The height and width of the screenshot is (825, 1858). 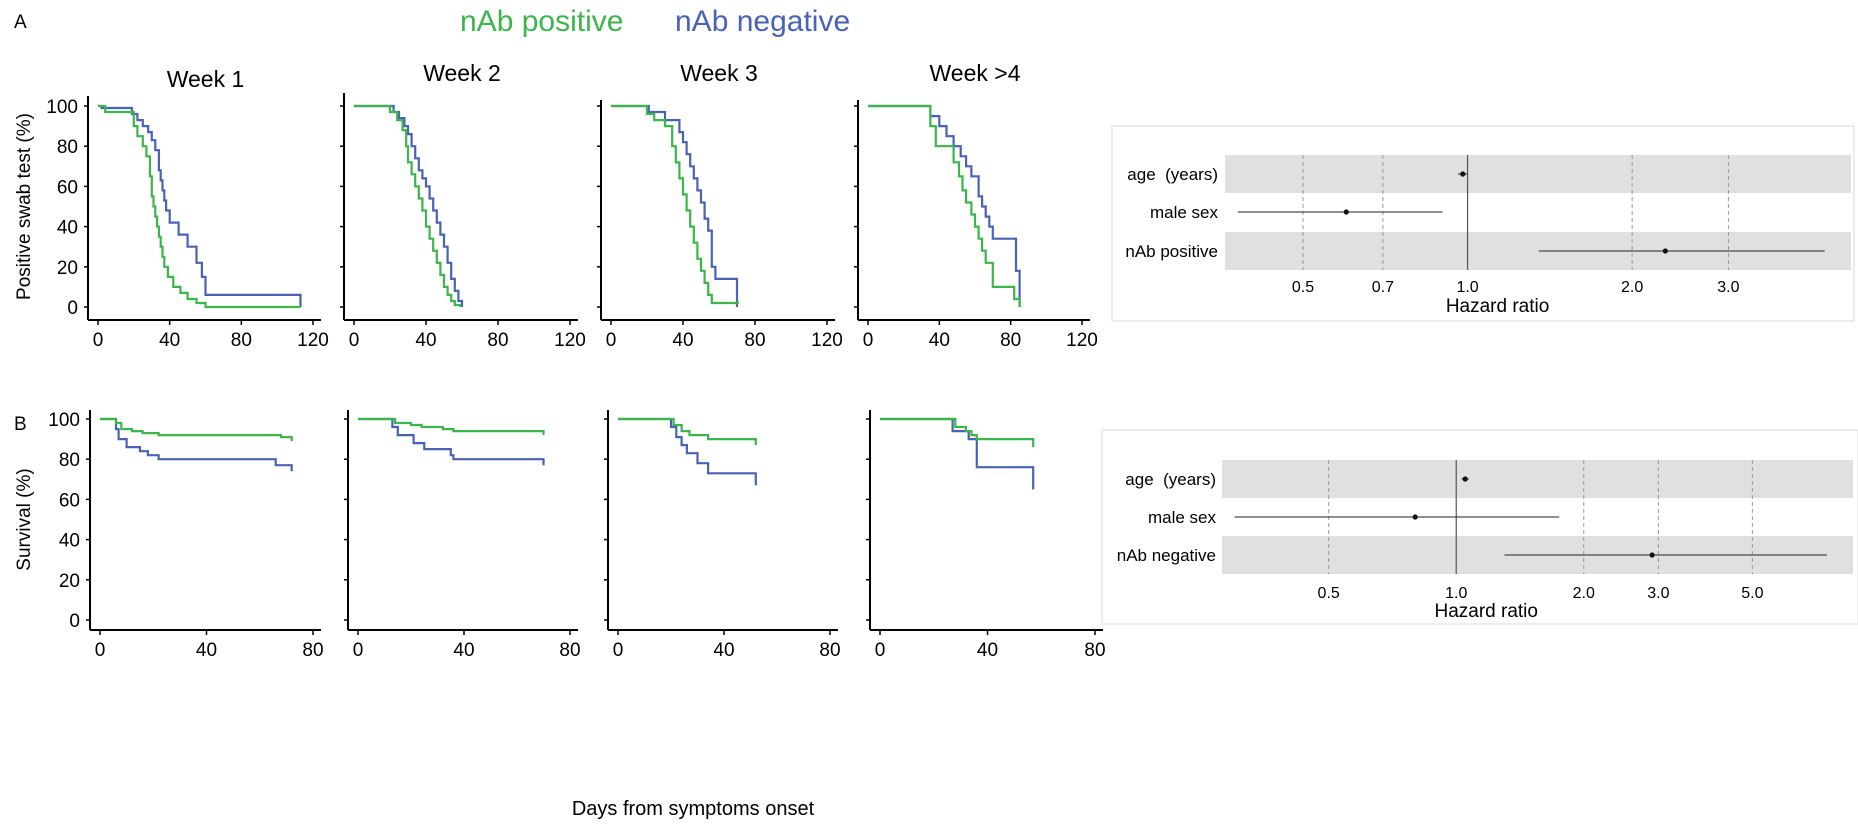 I want to click on km-plot-a-week4: 0 40 80 120 Week >4, so click(x=976, y=205).